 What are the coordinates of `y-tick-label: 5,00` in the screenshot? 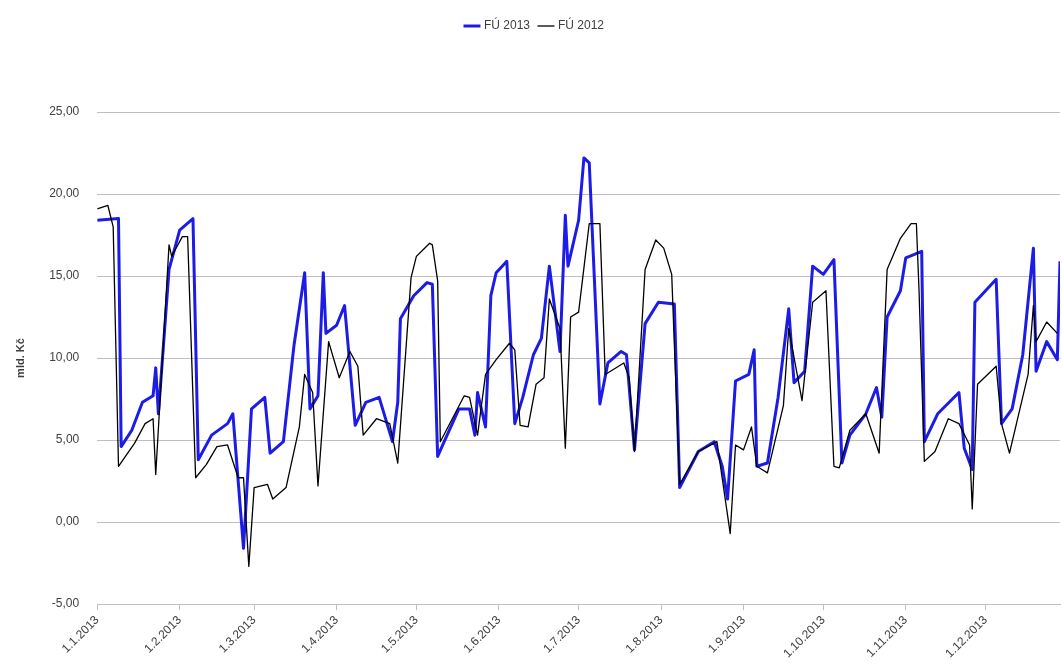 It's located at (67, 439).